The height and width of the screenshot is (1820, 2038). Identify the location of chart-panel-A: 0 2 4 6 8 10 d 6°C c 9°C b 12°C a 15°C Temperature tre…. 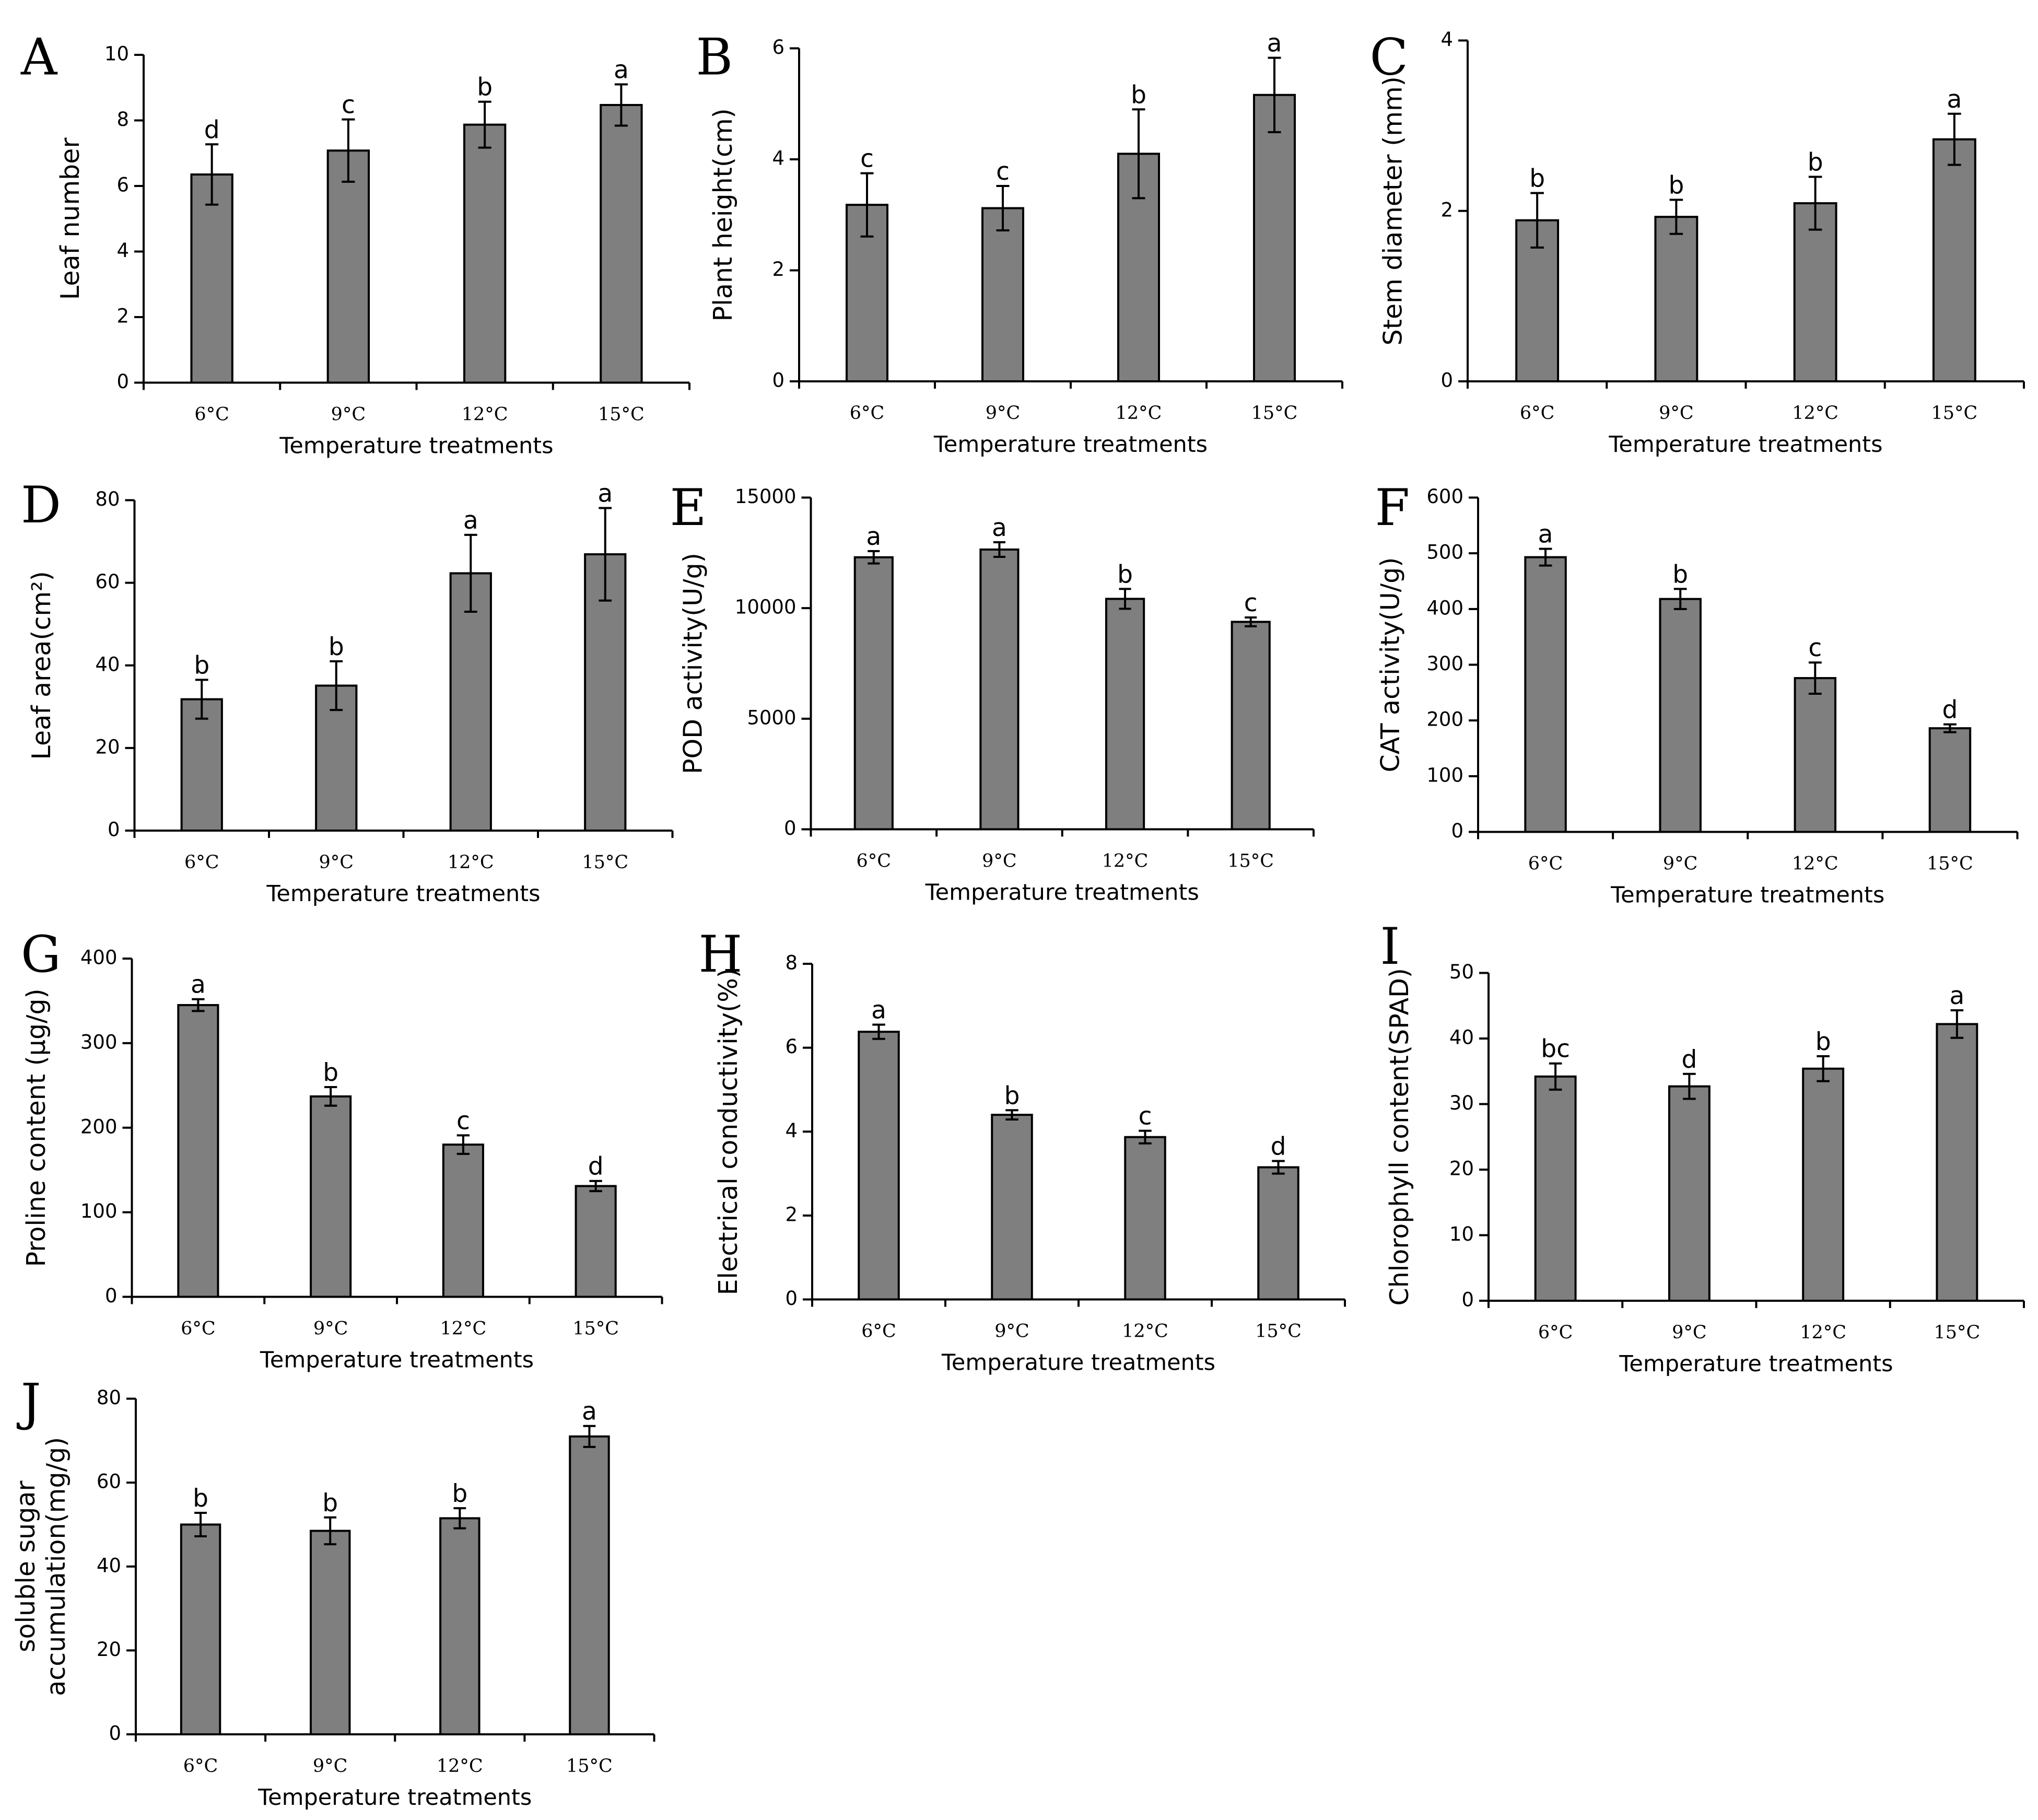
(355, 243).